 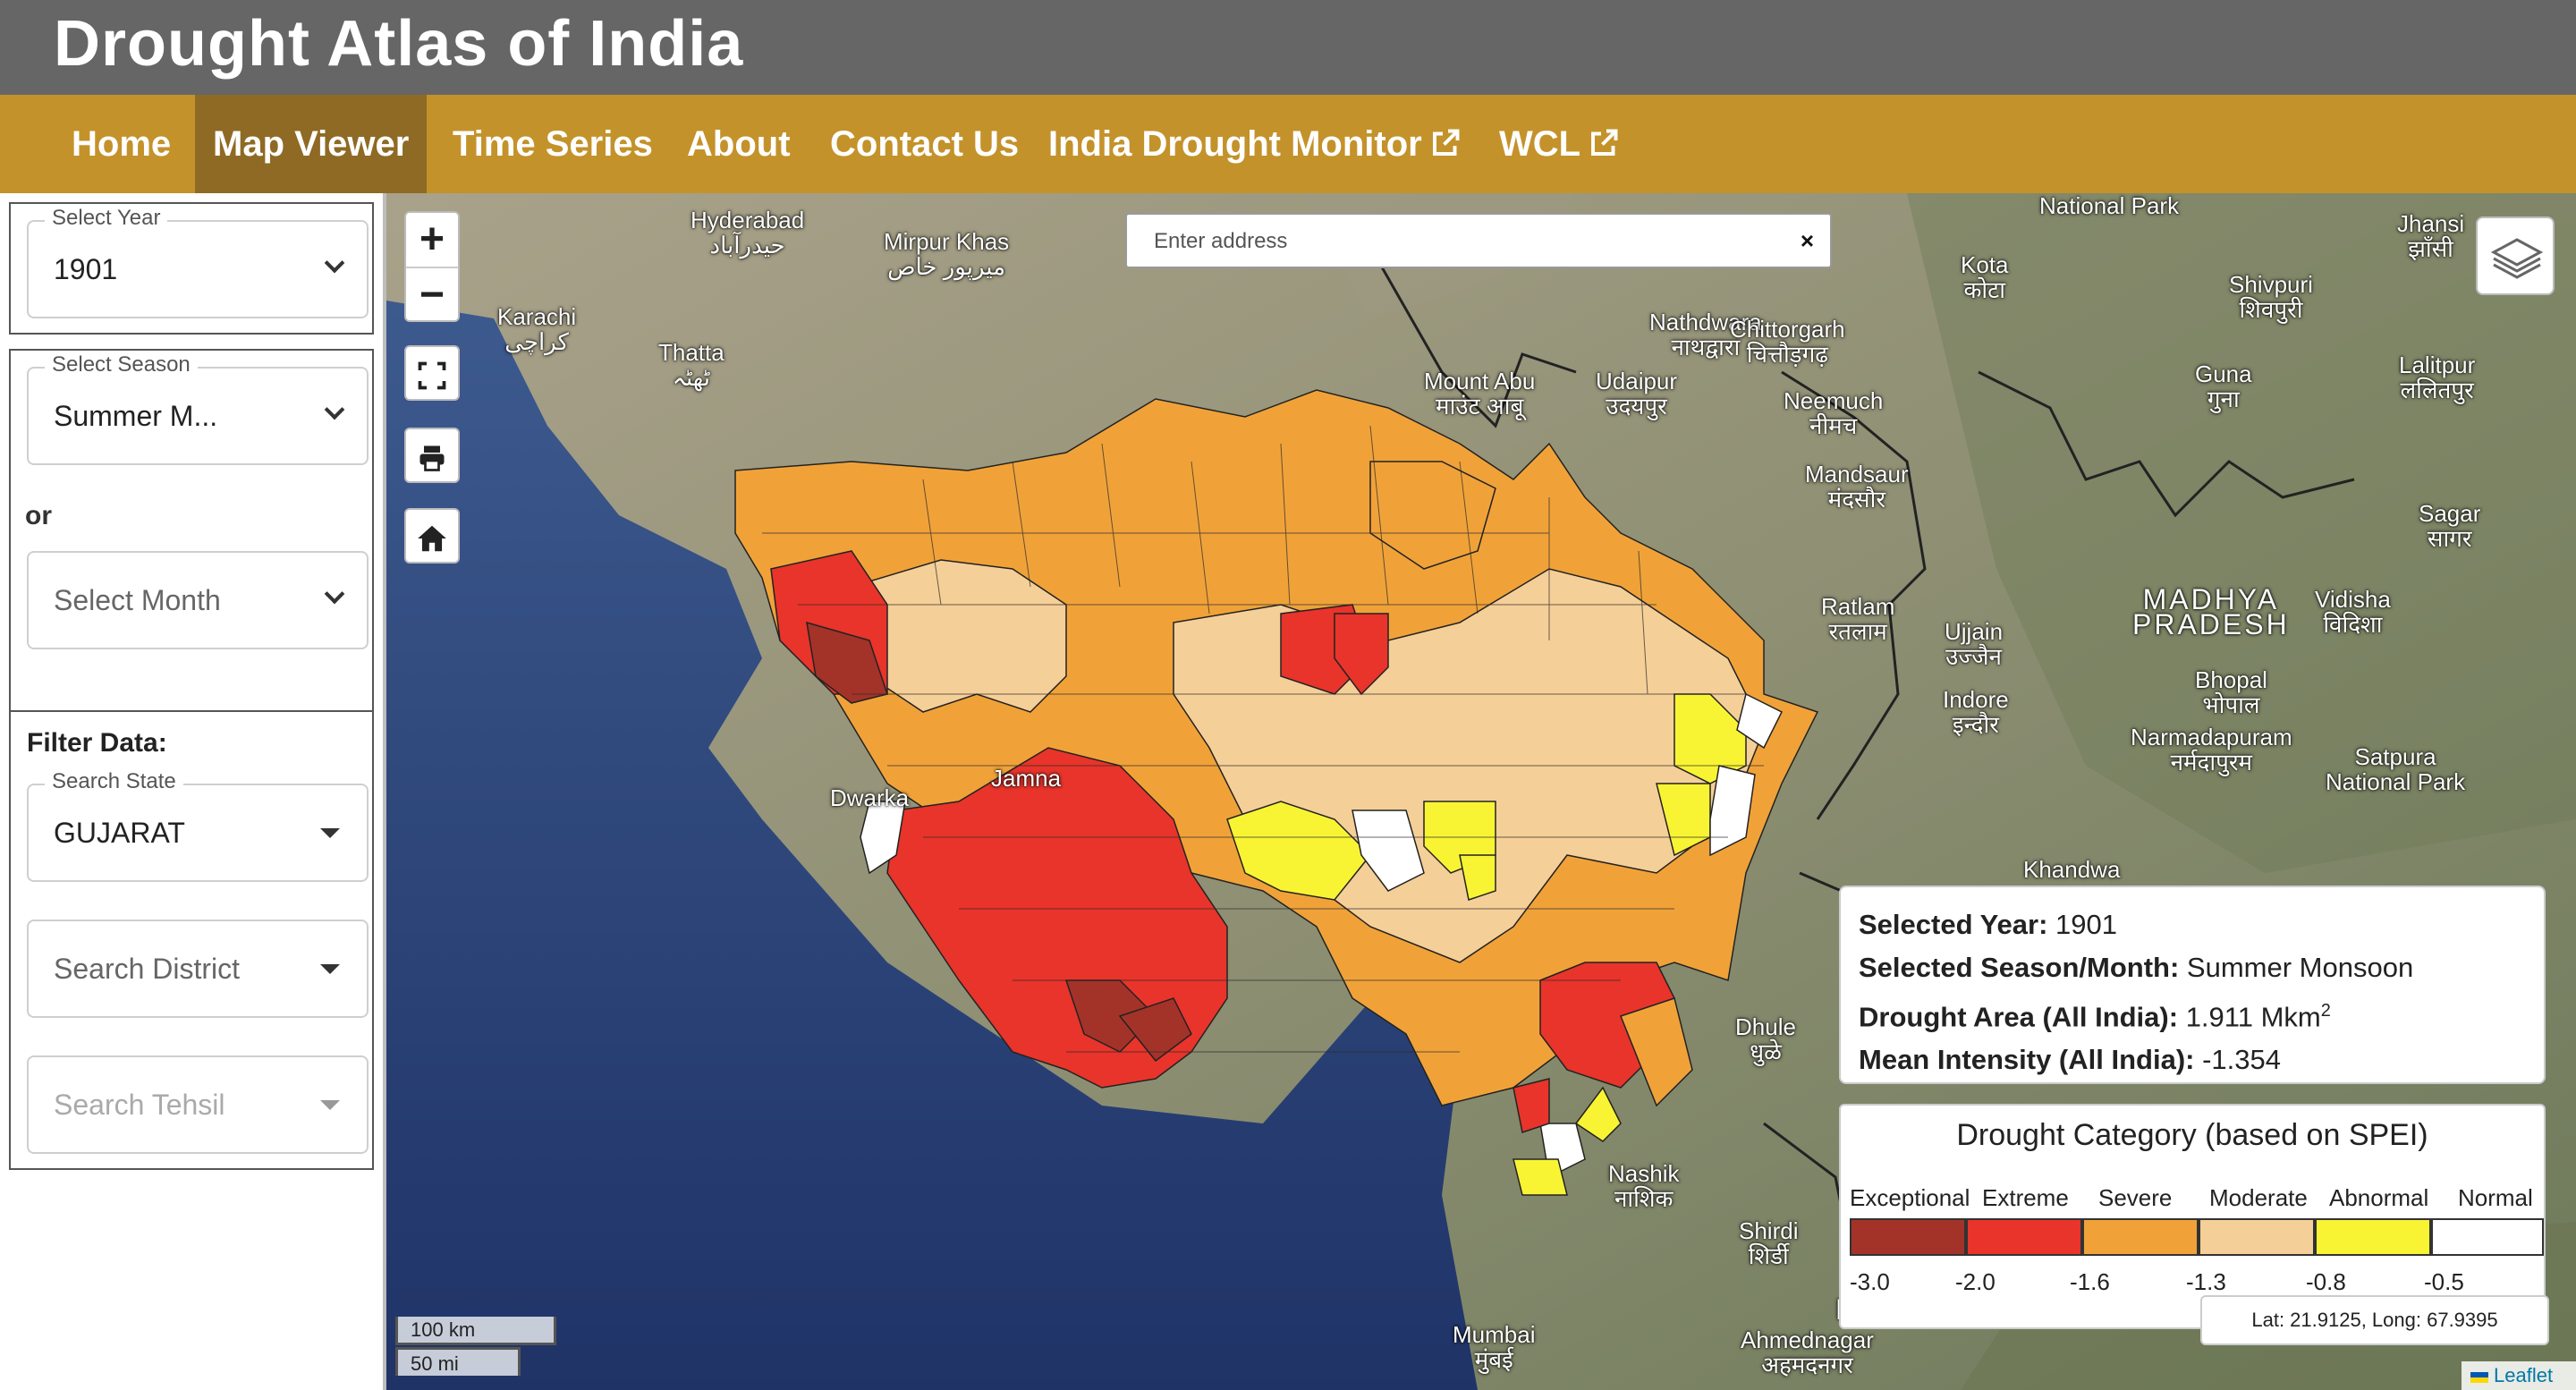 What do you see at coordinates (748, 233) in the screenshot?
I see `map-label-hyderabad: Hyderabad حیدرآباد` at bounding box center [748, 233].